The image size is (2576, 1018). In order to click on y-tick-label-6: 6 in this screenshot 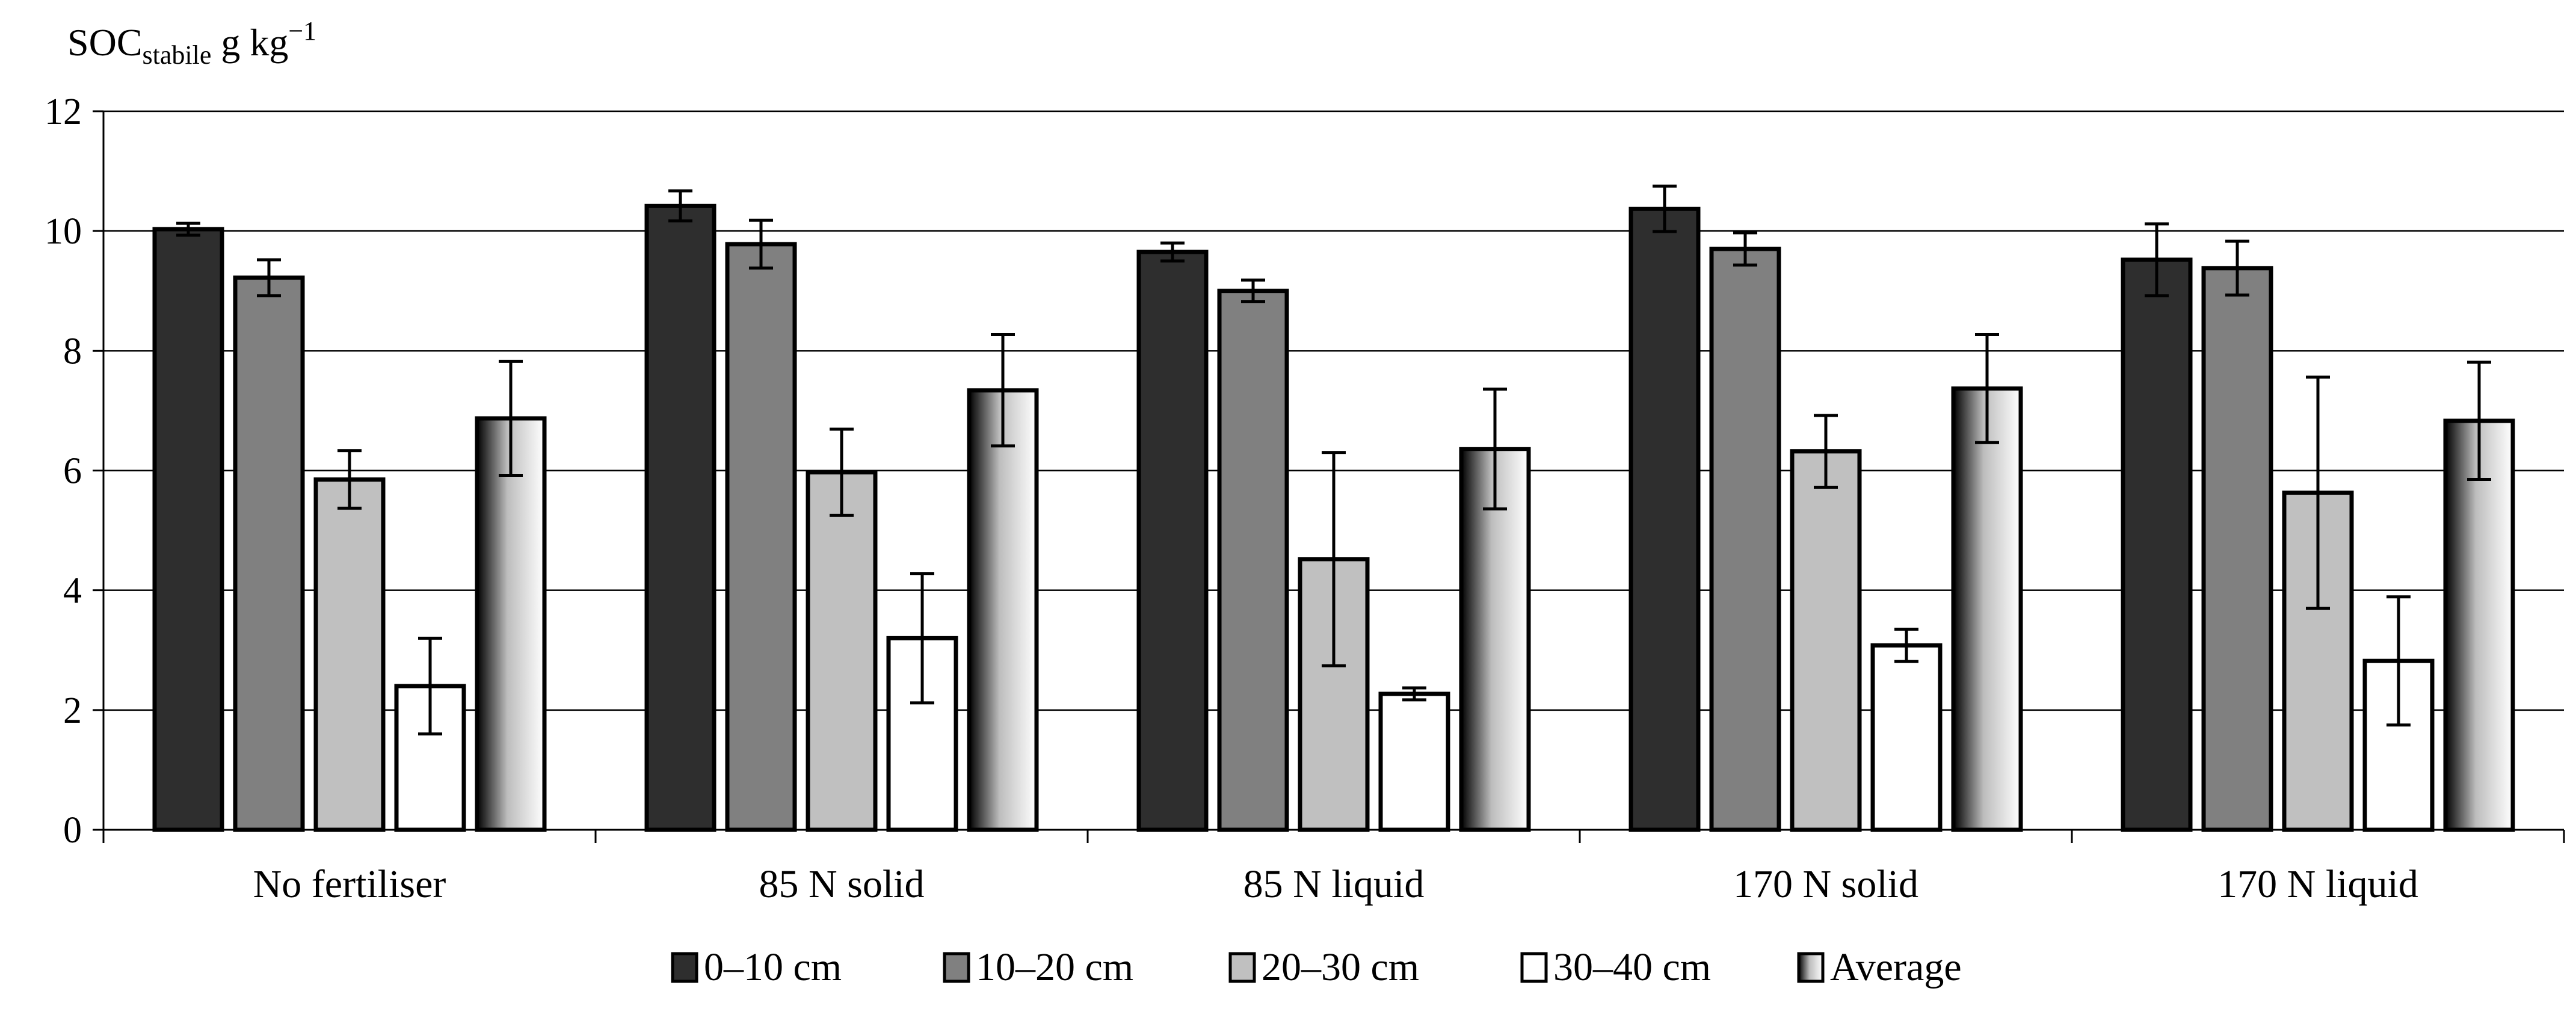, I will do `click(72, 471)`.